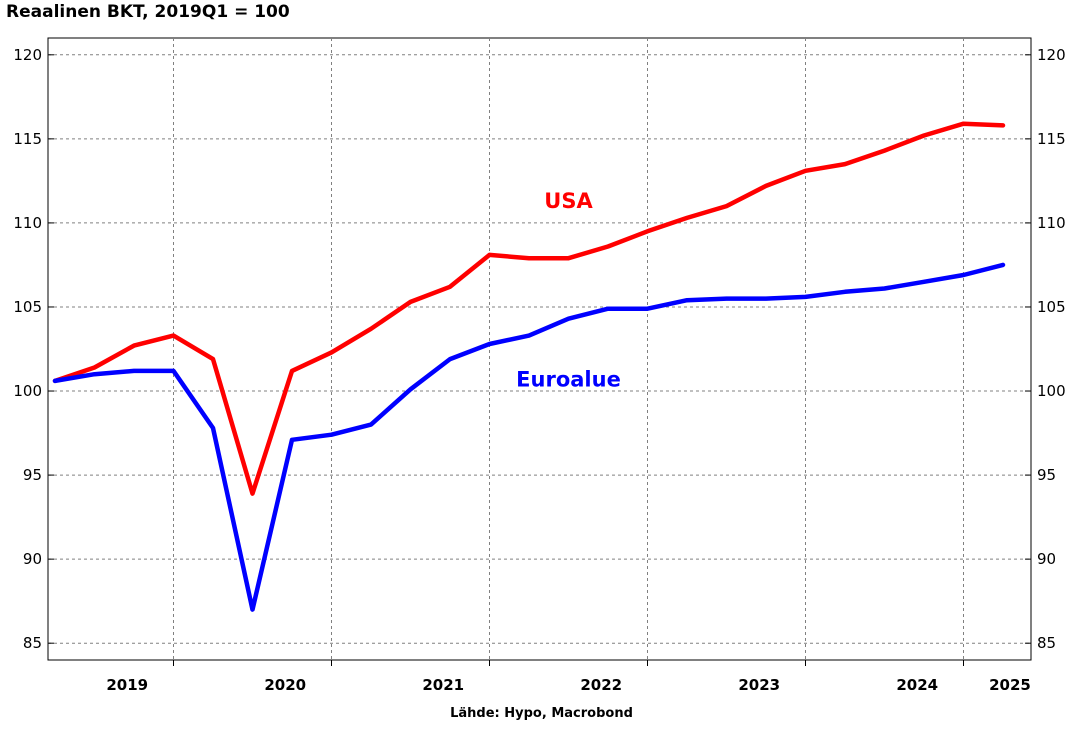 Image resolution: width=1083 pixels, height=729 pixels. Describe the element at coordinates (1051, 55) in the screenshot. I see `y-tick-label-right: 120` at that location.